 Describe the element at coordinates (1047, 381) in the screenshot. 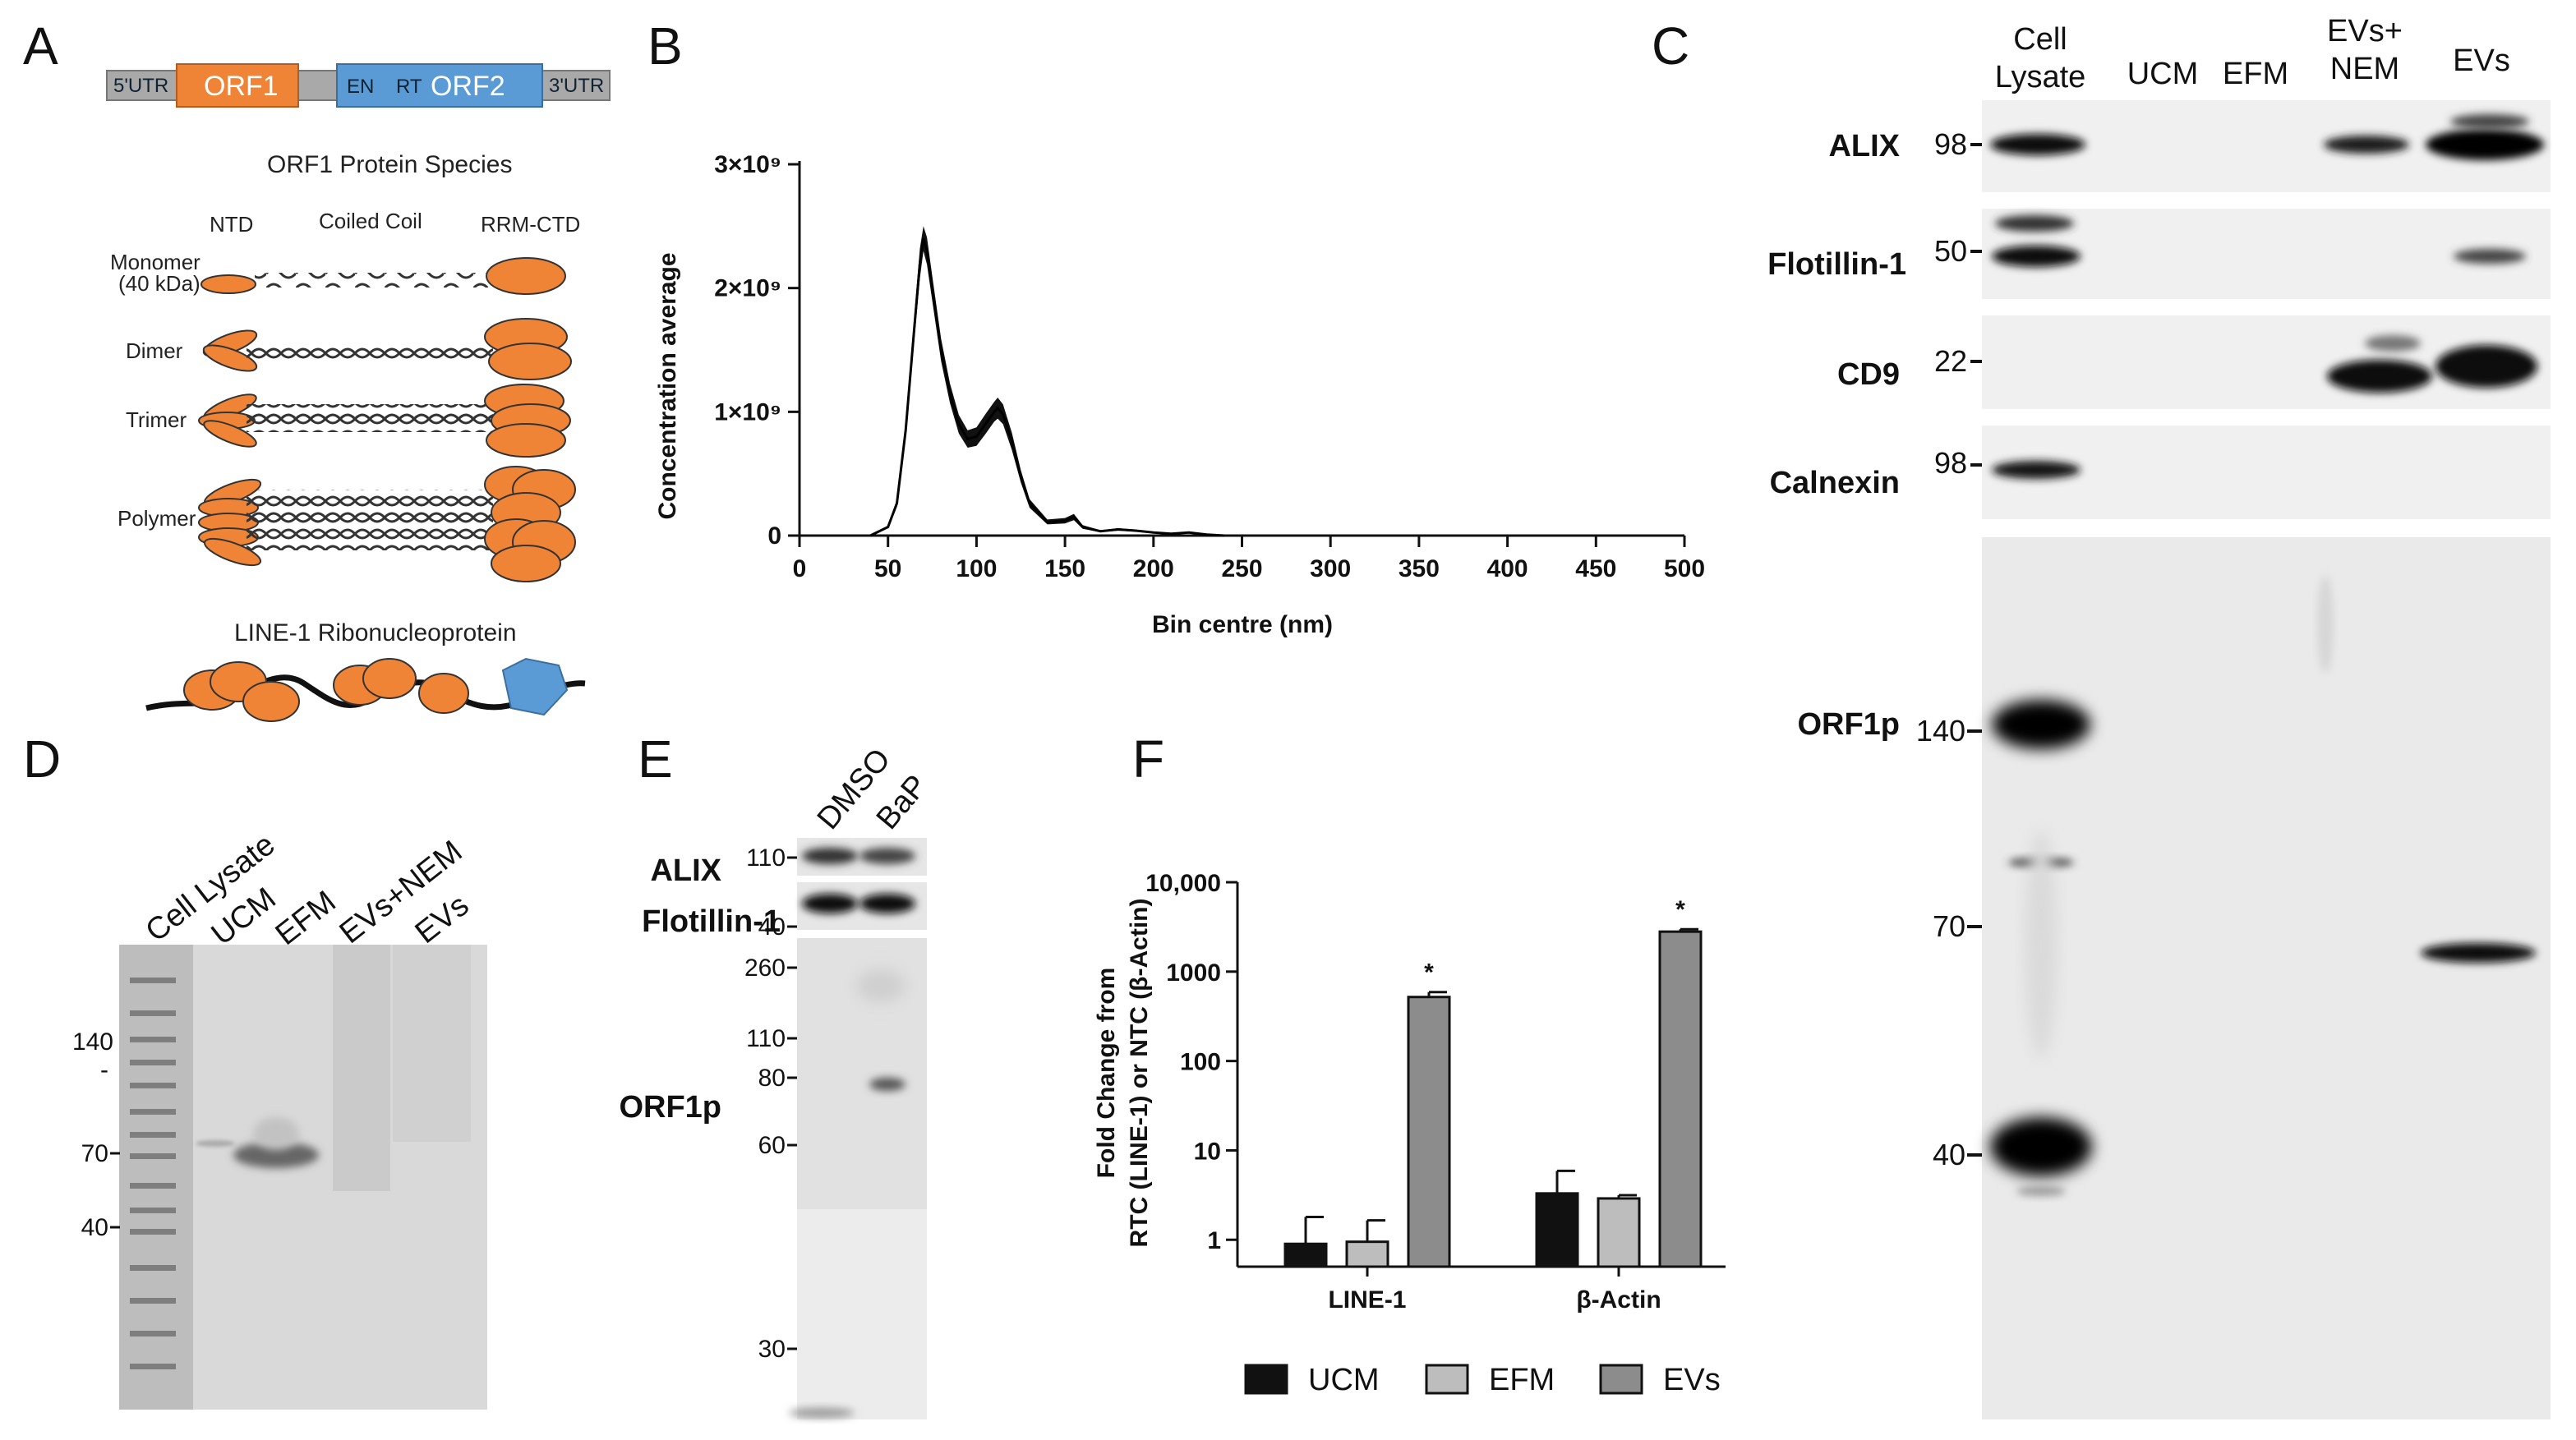

I see `b-error-band` at that location.